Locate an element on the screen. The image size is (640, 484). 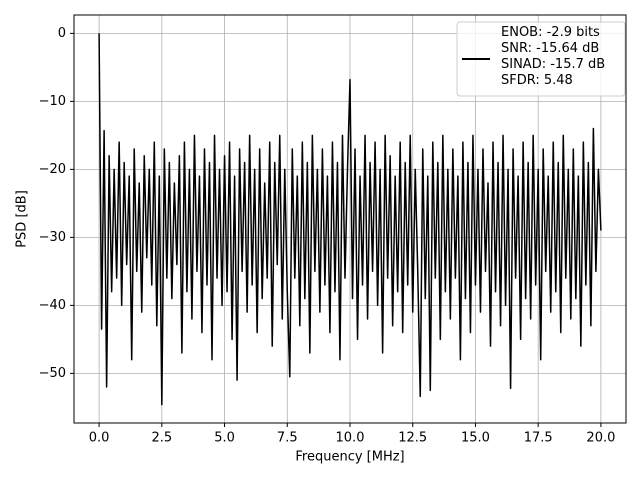
x-tick-label: 12.5 is located at coordinates (412, 438).